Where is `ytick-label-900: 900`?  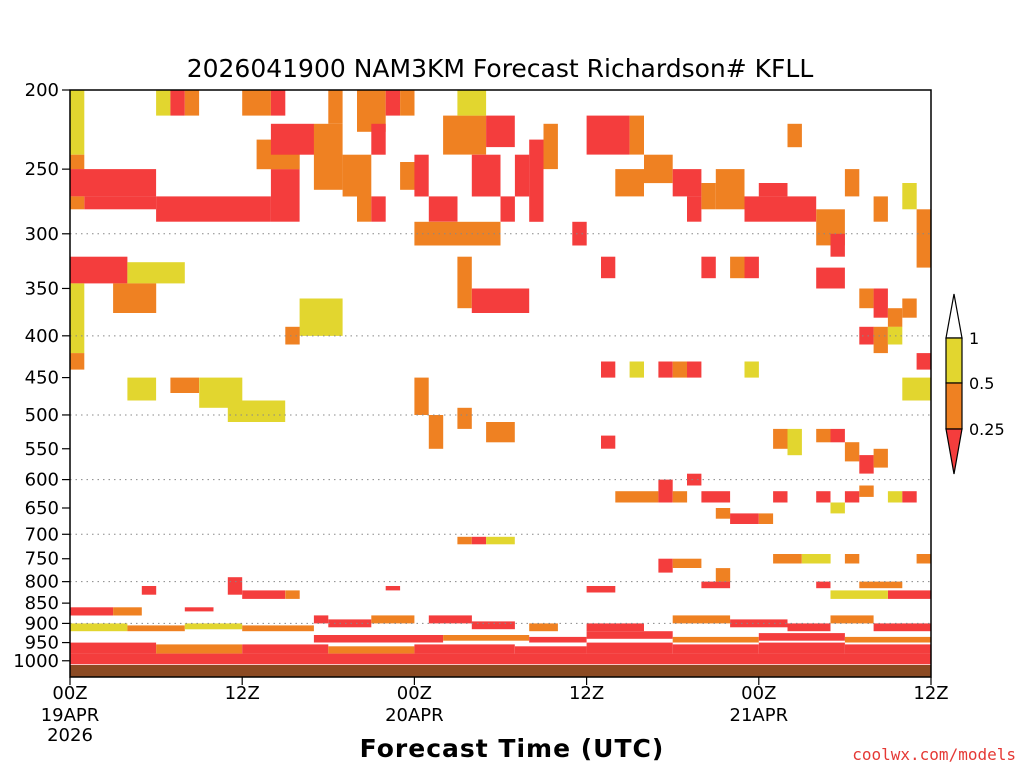
ytick-label-900: 900 is located at coordinates (42, 623).